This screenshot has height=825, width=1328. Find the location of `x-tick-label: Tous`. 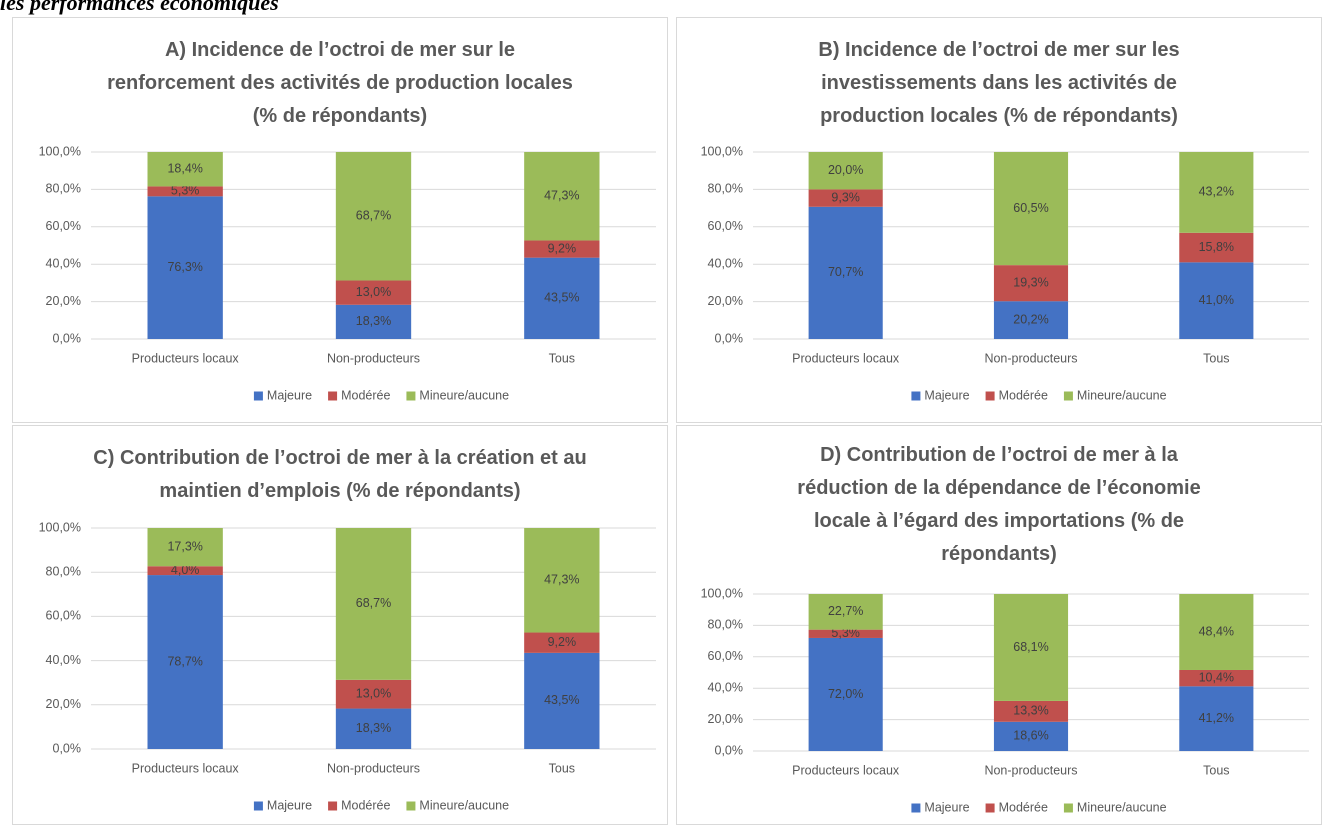

x-tick-label: Tous is located at coordinates (1216, 770).